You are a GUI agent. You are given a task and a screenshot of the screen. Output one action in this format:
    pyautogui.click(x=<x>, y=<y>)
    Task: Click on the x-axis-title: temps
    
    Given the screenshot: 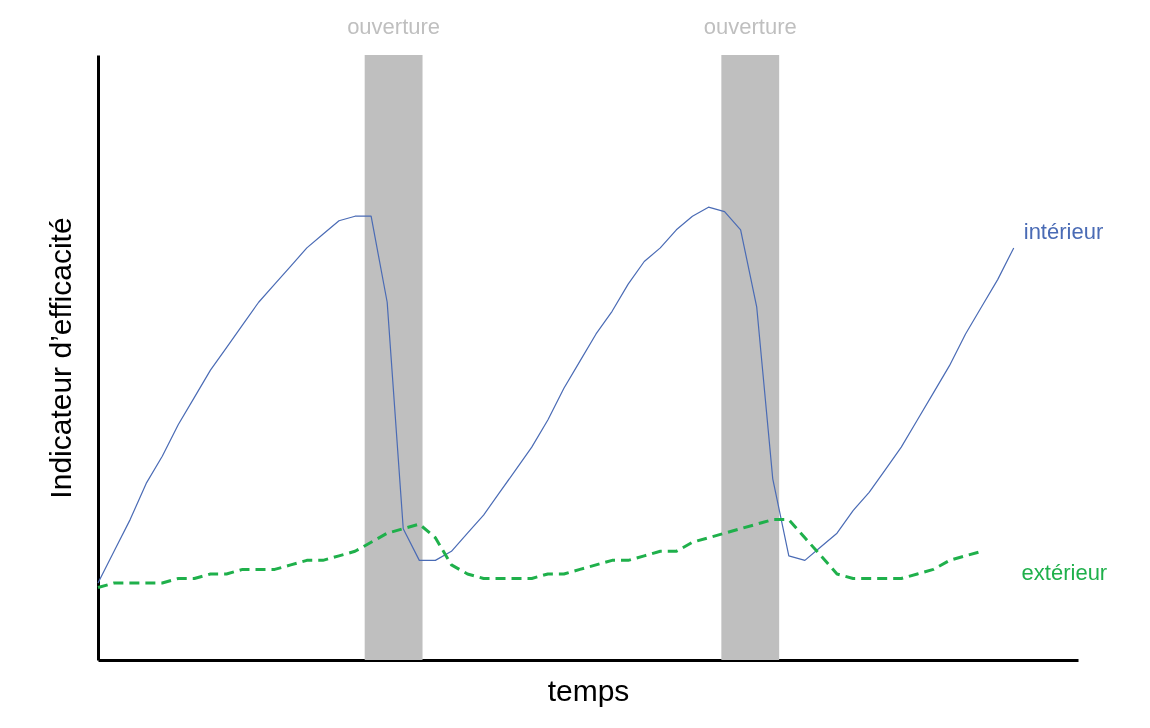 What is the action you would take?
    pyautogui.click(x=588, y=690)
    